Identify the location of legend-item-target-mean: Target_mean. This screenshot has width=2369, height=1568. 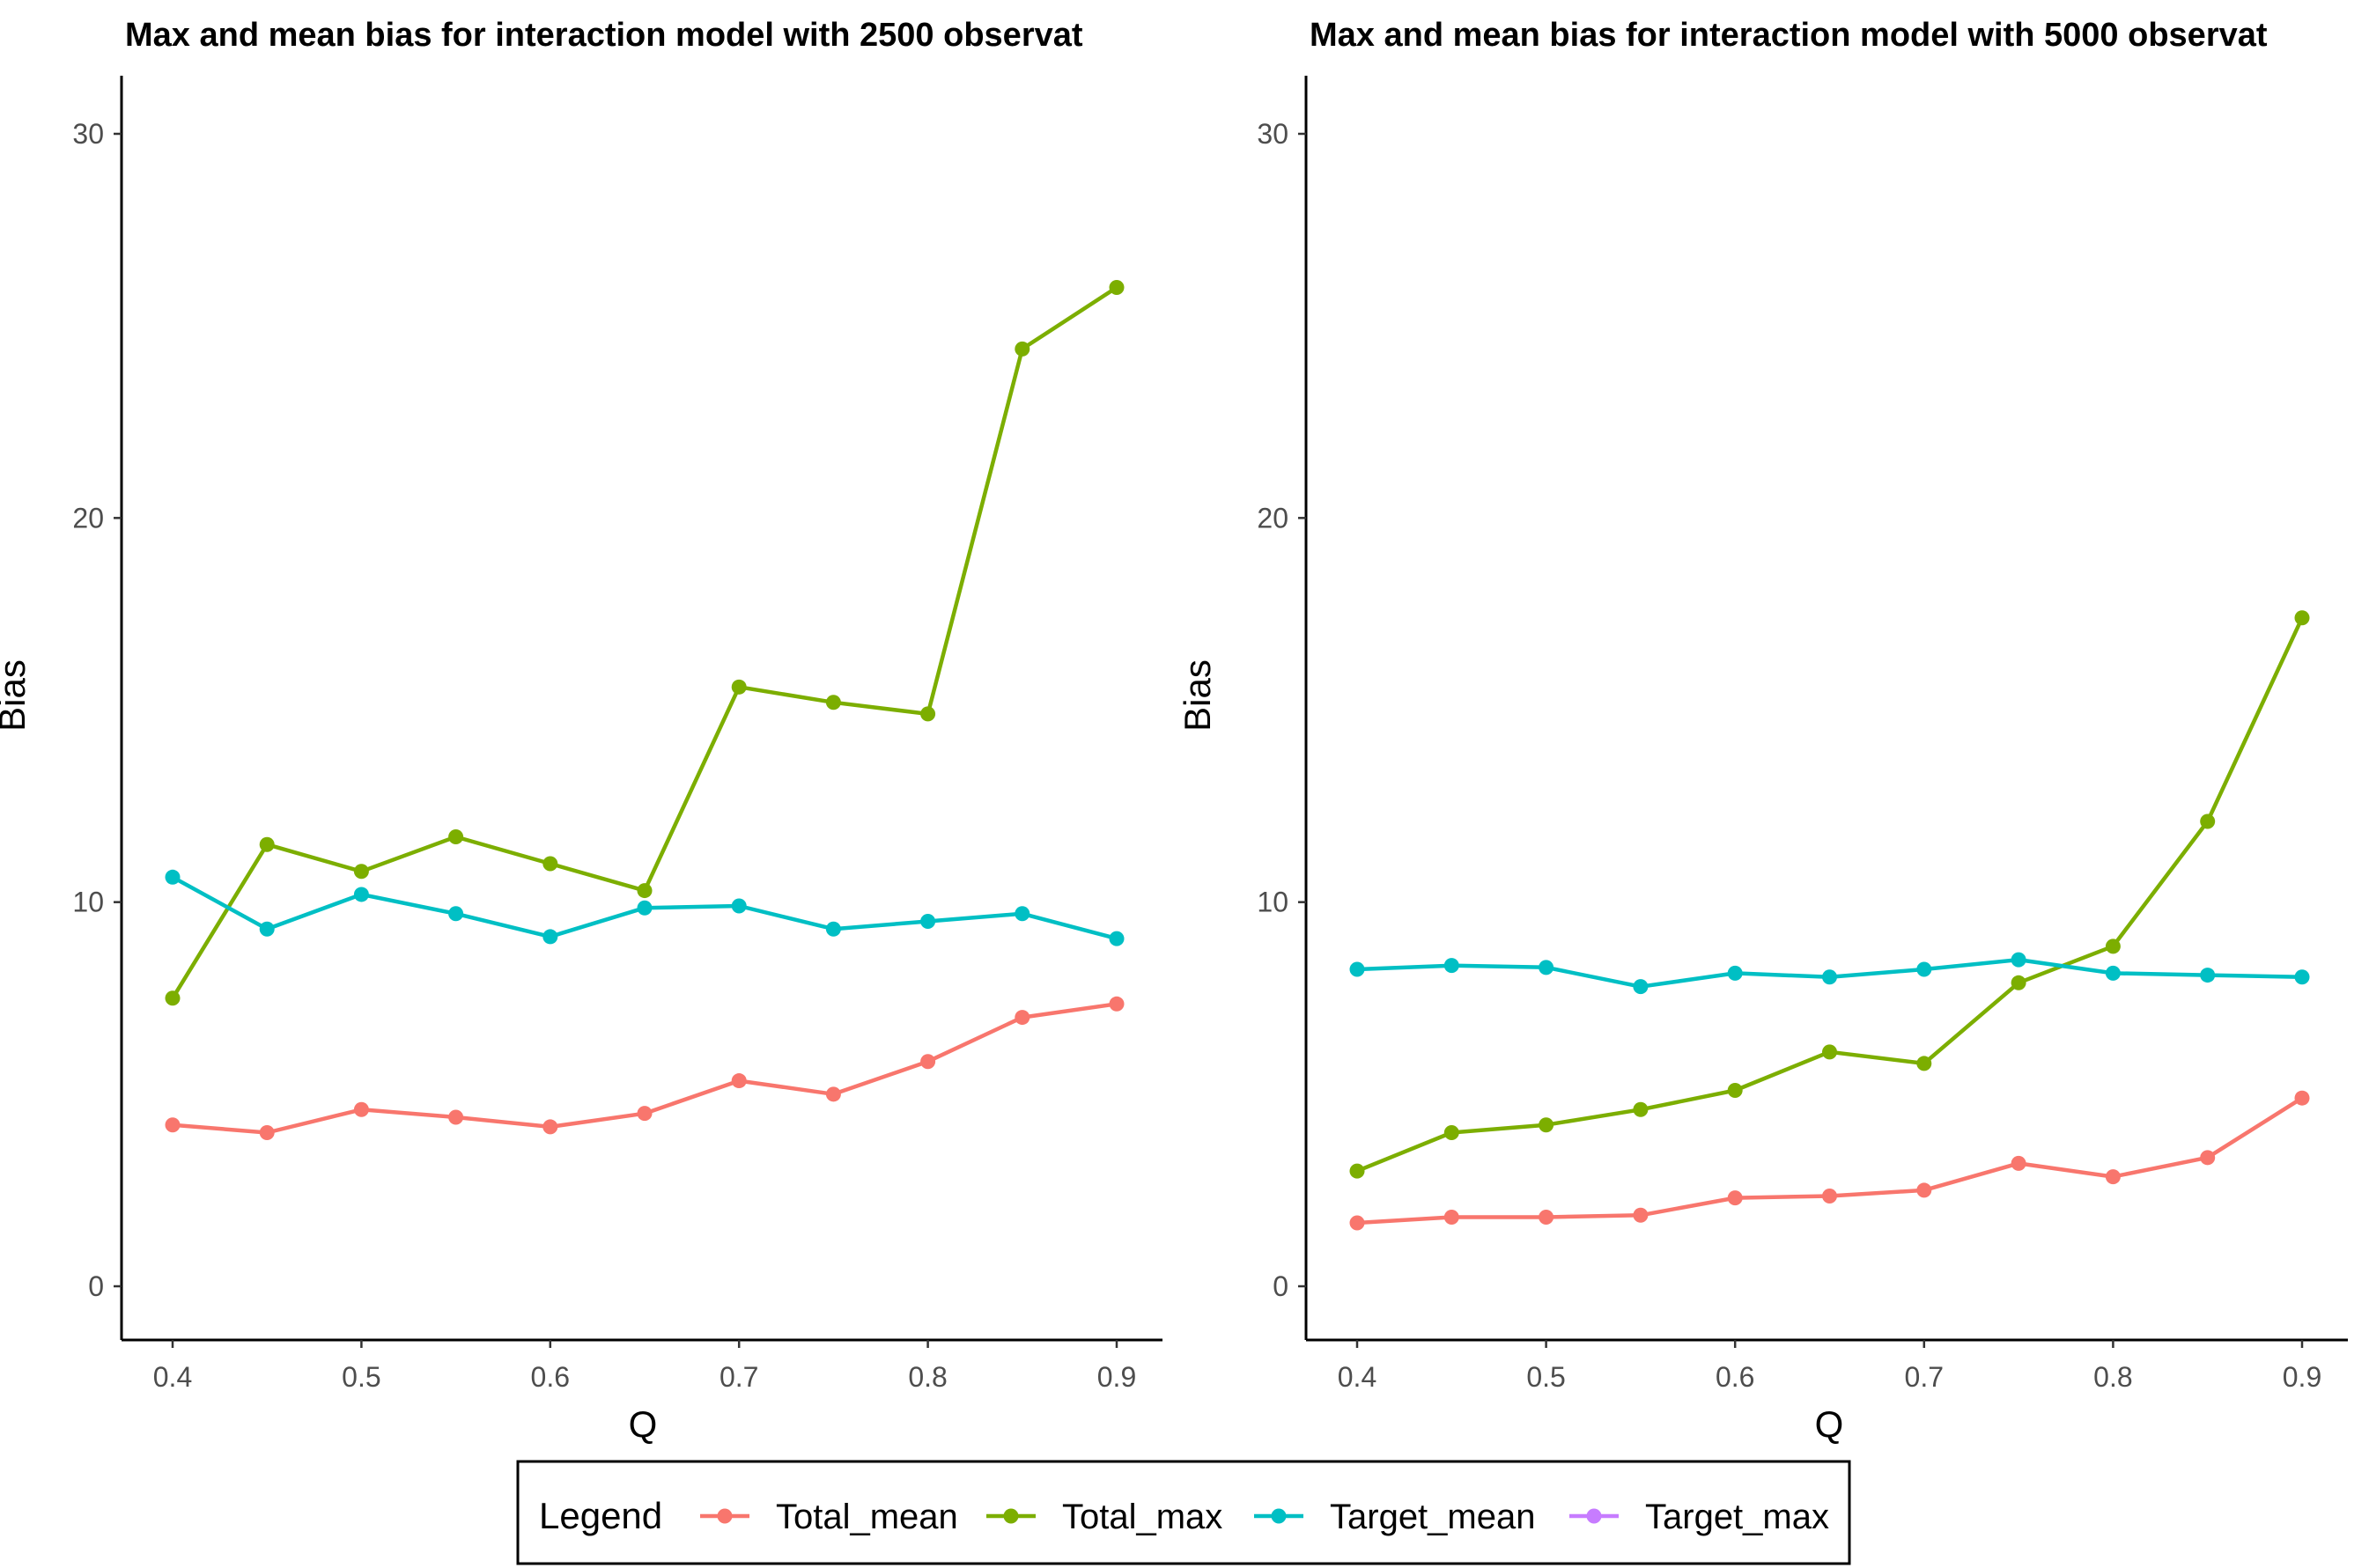
(1394, 1517).